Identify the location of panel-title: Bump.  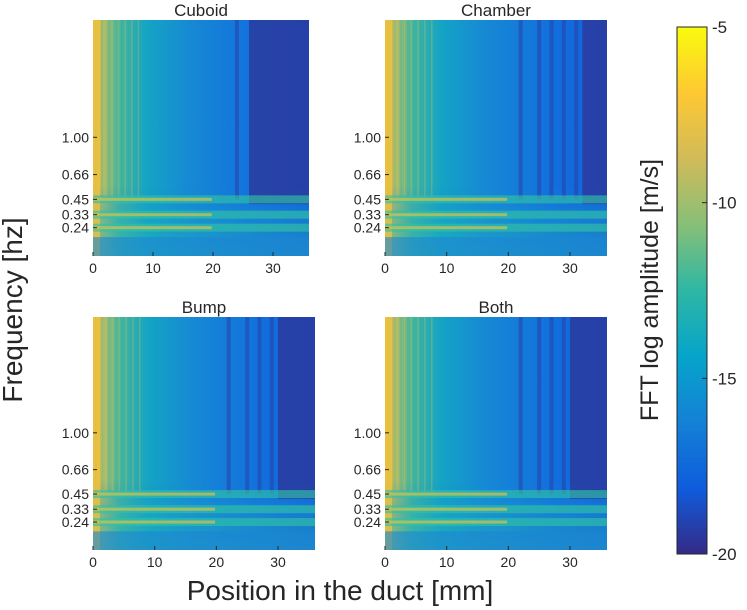
(204, 307).